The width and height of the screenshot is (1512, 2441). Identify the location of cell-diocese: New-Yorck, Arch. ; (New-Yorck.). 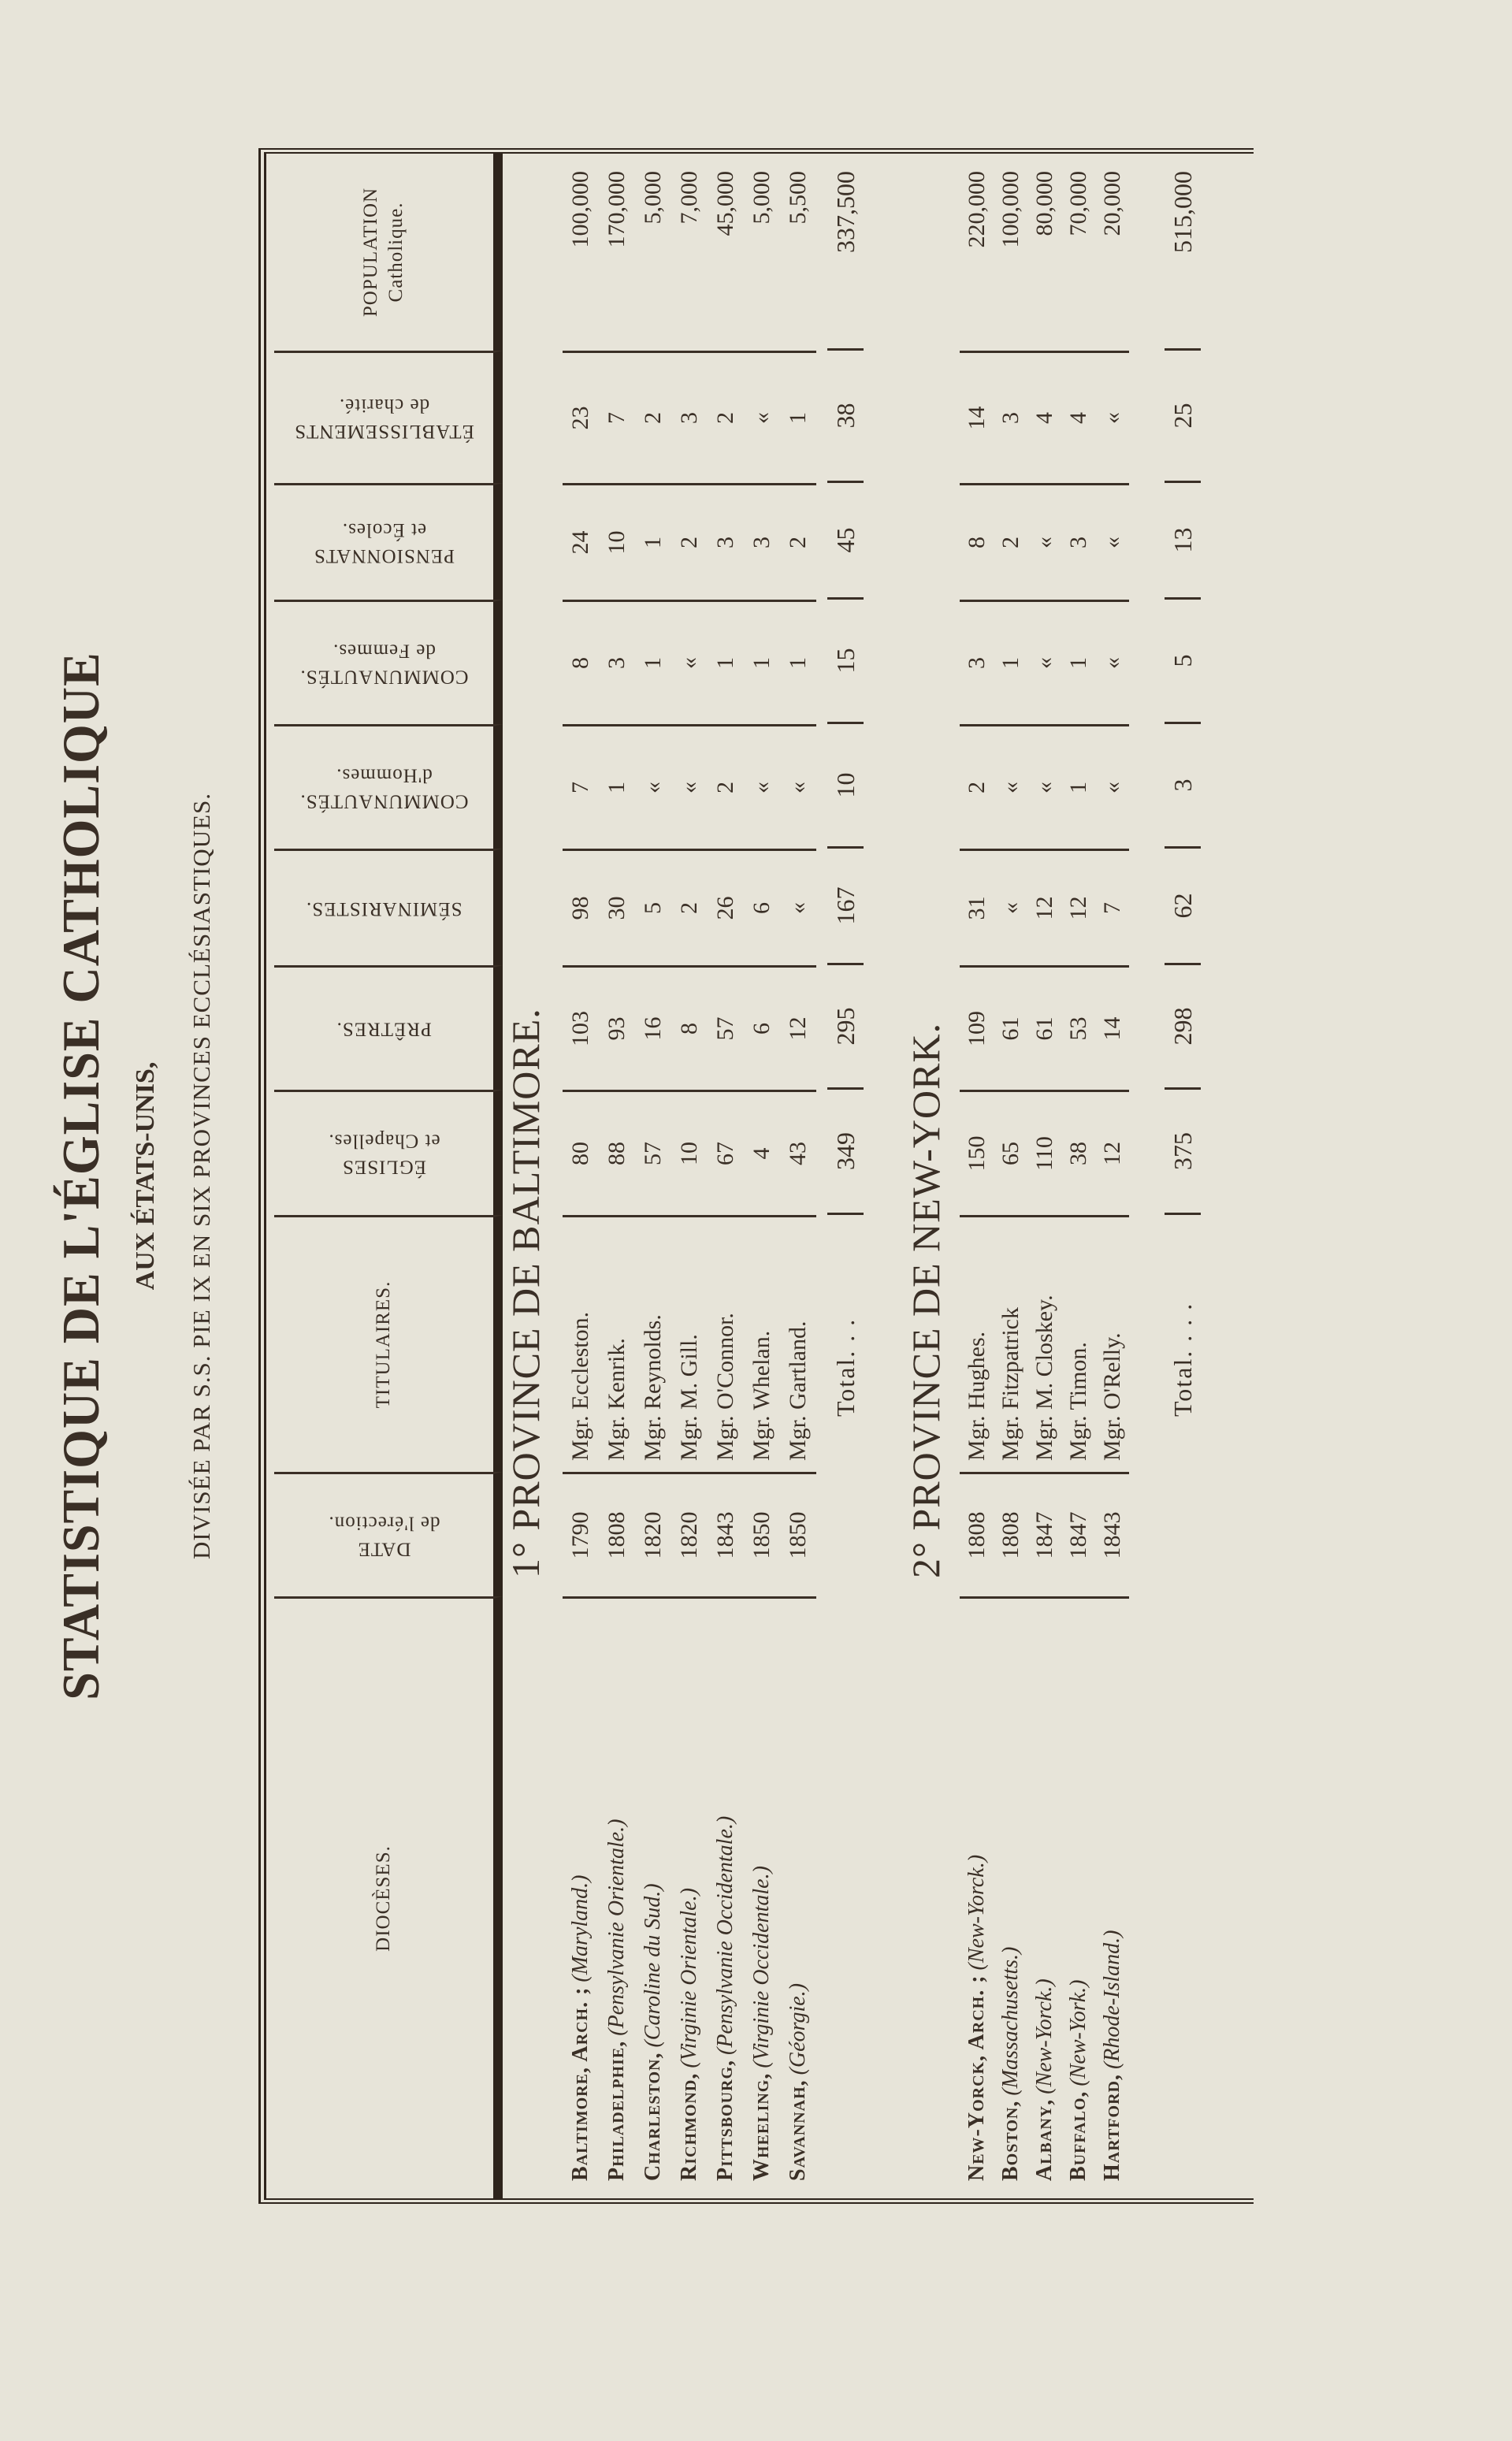
(977, 1897).